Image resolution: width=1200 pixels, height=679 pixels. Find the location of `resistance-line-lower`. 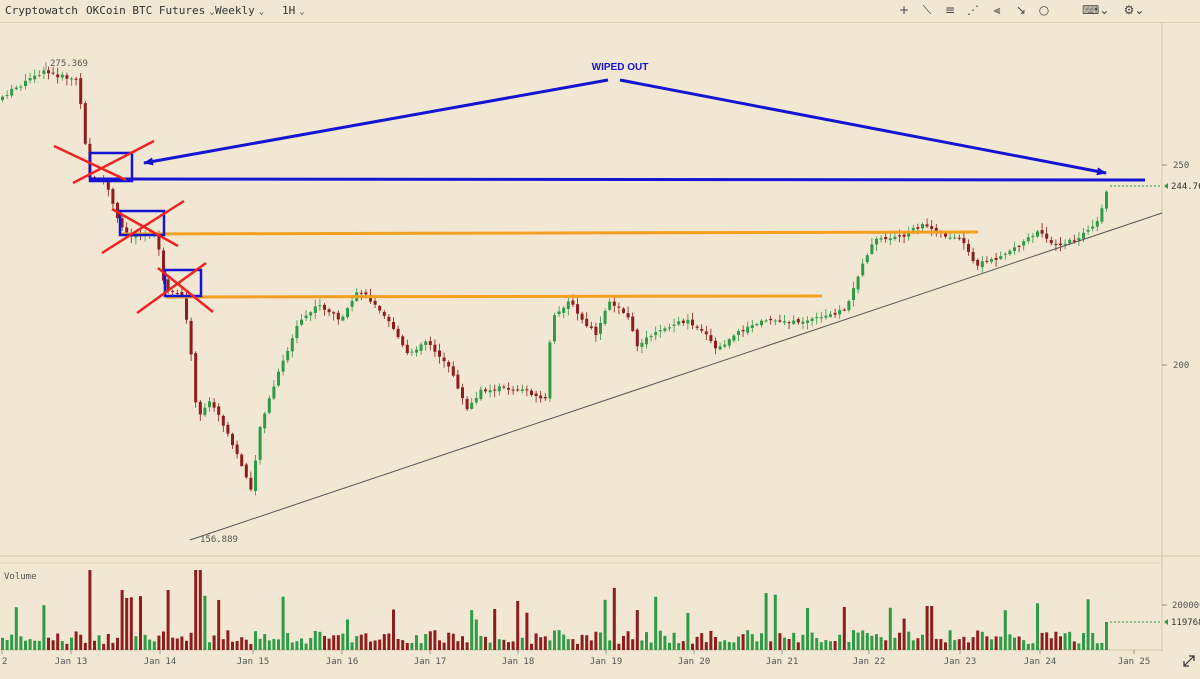

resistance-line-lower is located at coordinates (494, 296).